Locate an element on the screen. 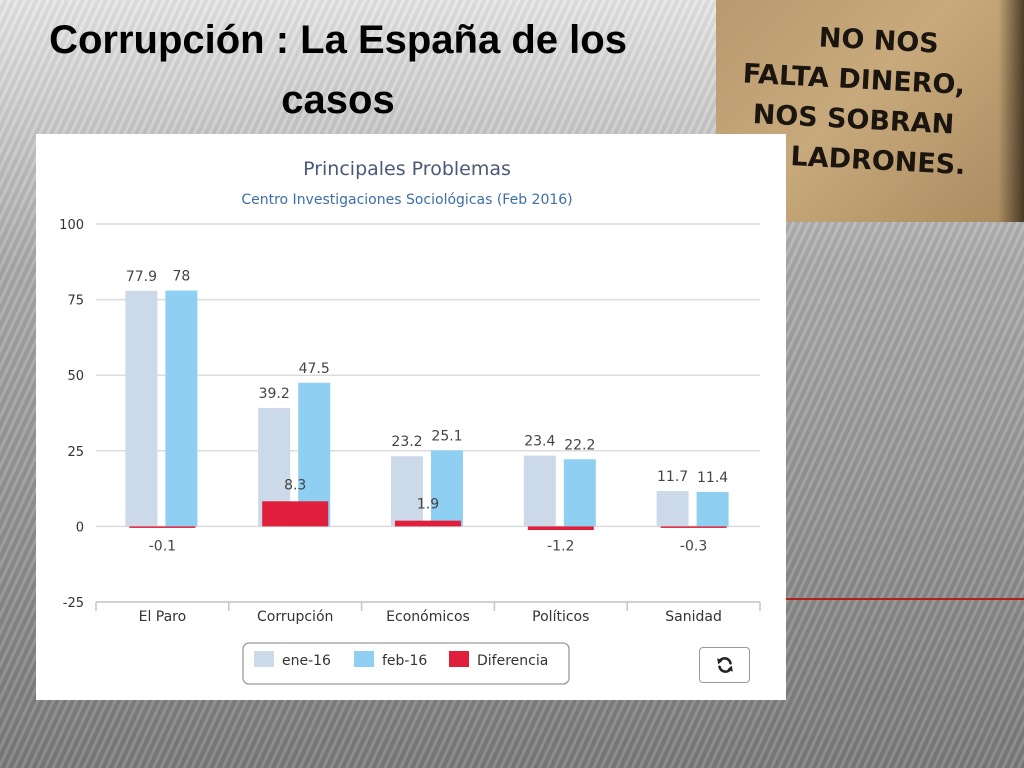 This screenshot has width=1024, height=768. data-label-ene-16: 77.9 is located at coordinates (141, 277).